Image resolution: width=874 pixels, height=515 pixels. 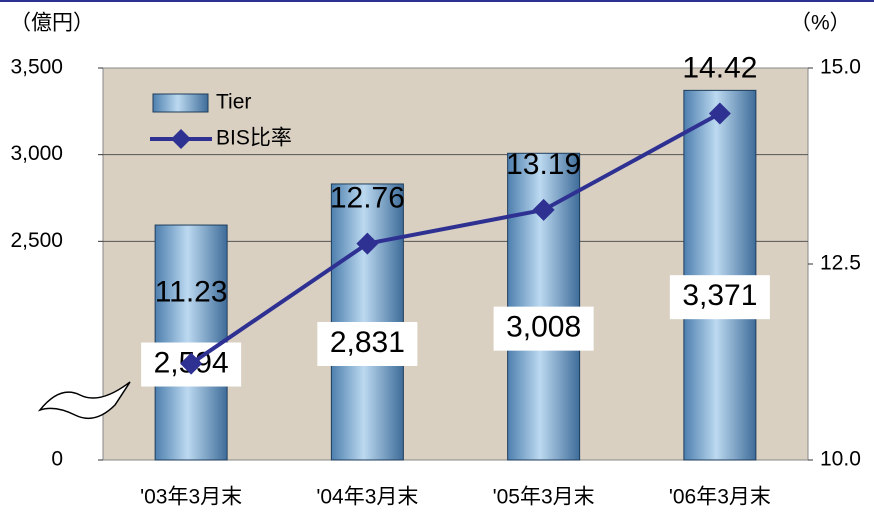 What do you see at coordinates (367, 497) in the screenshot?
I see `x-tick-label: '04年3月末` at bounding box center [367, 497].